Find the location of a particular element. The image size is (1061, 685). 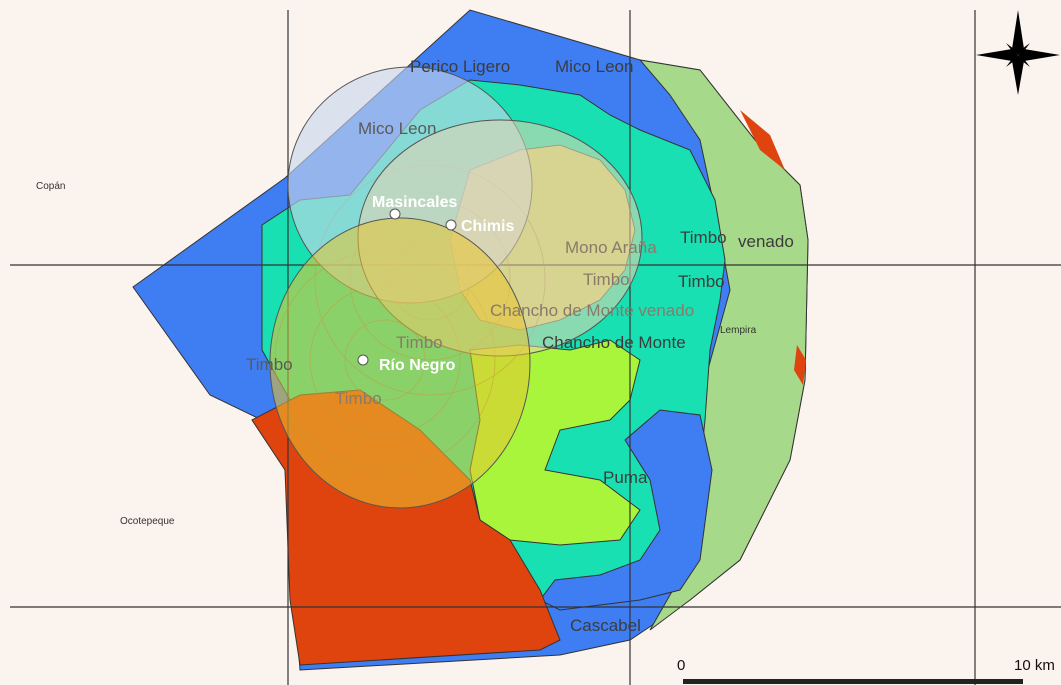

label-timbo-5: Timbo is located at coordinates (358, 398).